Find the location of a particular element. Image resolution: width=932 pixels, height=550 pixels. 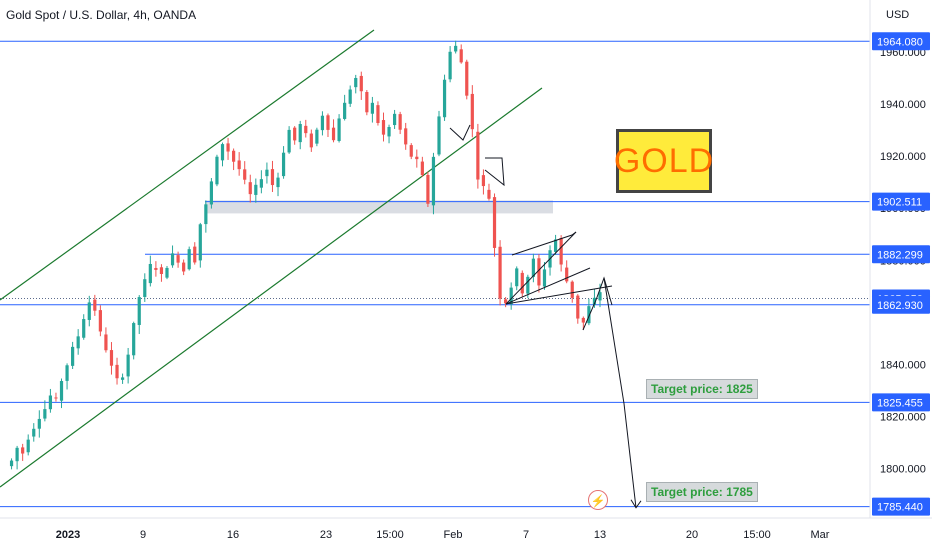

projection-line is located at coordinates (620, 392).